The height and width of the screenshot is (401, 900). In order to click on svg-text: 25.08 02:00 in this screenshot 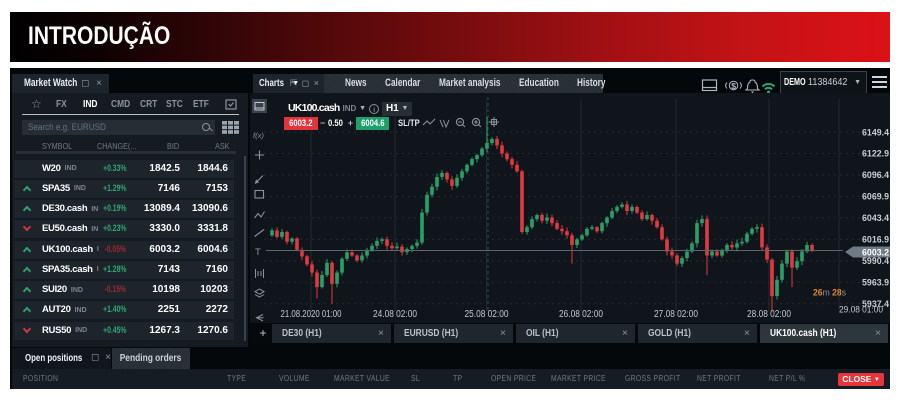, I will do `click(487, 314)`.